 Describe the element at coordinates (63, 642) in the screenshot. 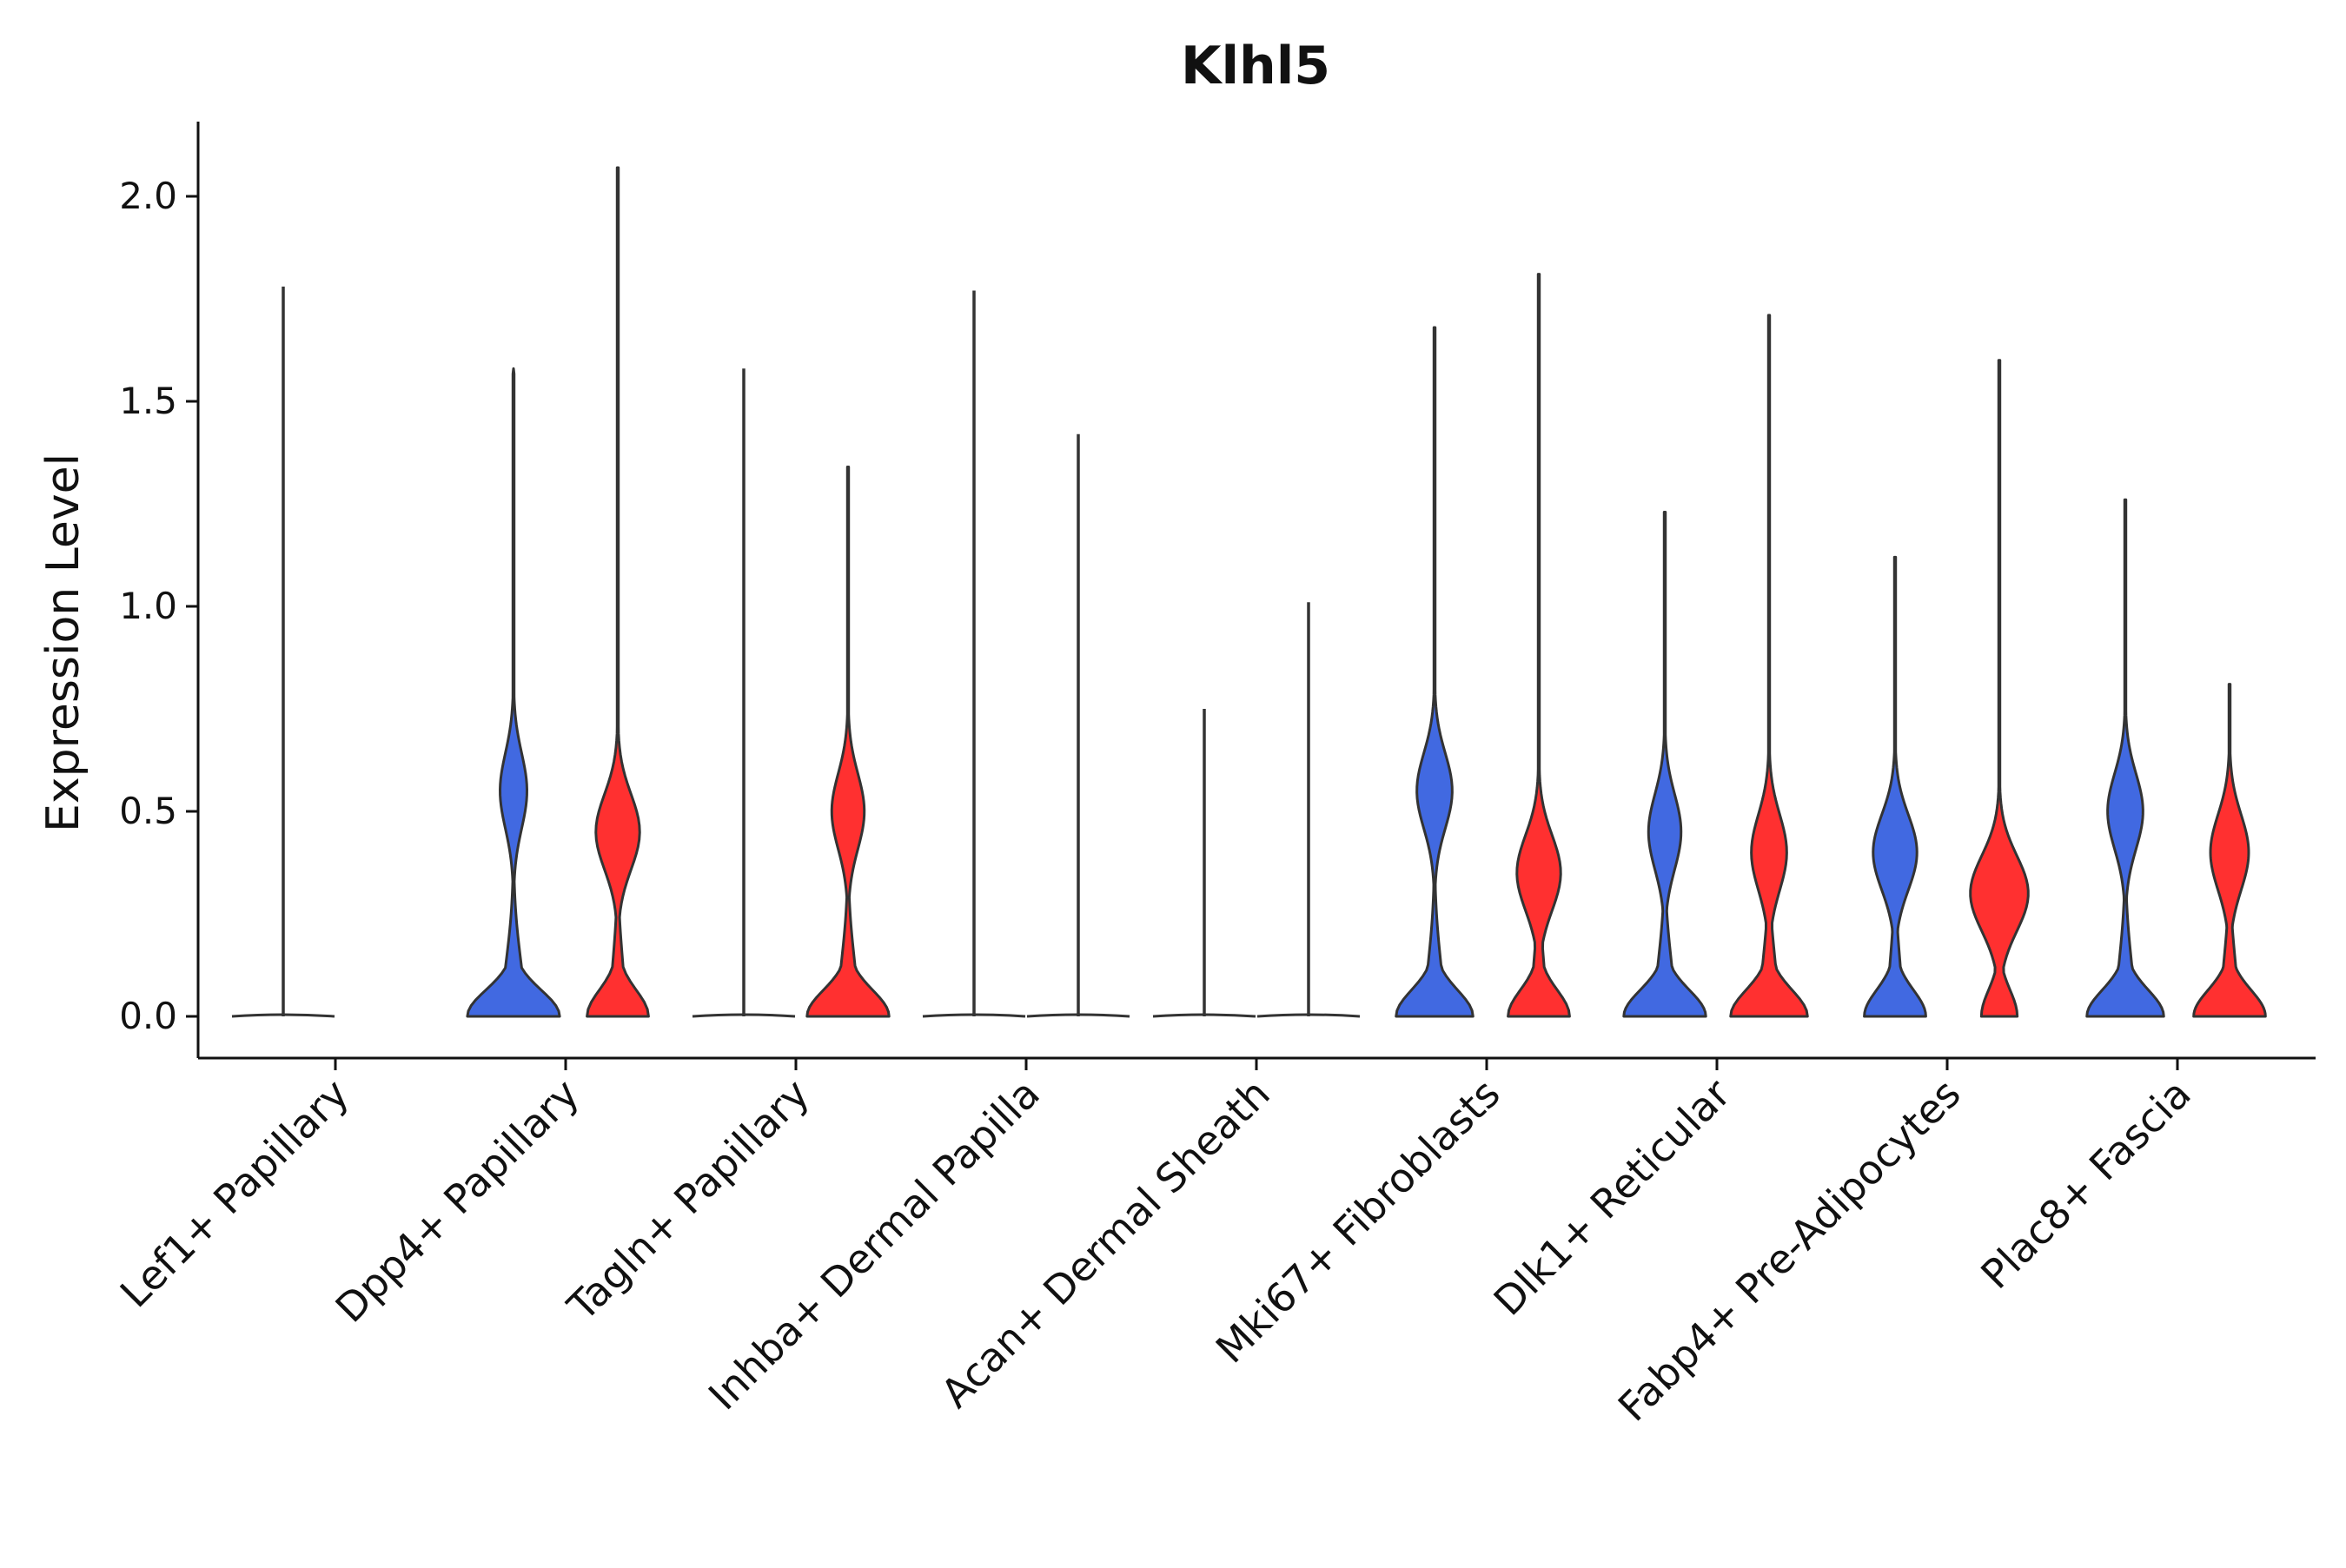

I see `y-axis-title: Expression Level` at that location.